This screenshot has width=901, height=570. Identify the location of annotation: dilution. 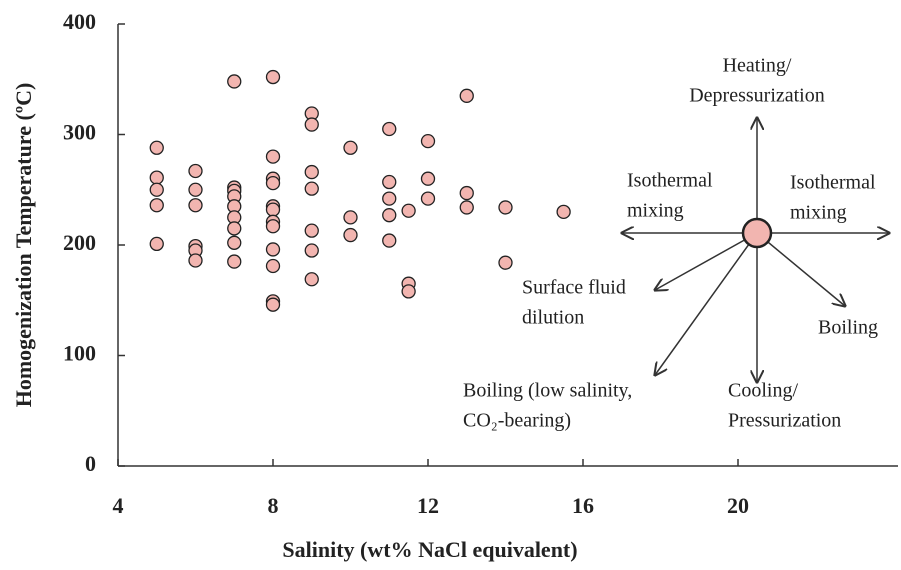
(553, 318).